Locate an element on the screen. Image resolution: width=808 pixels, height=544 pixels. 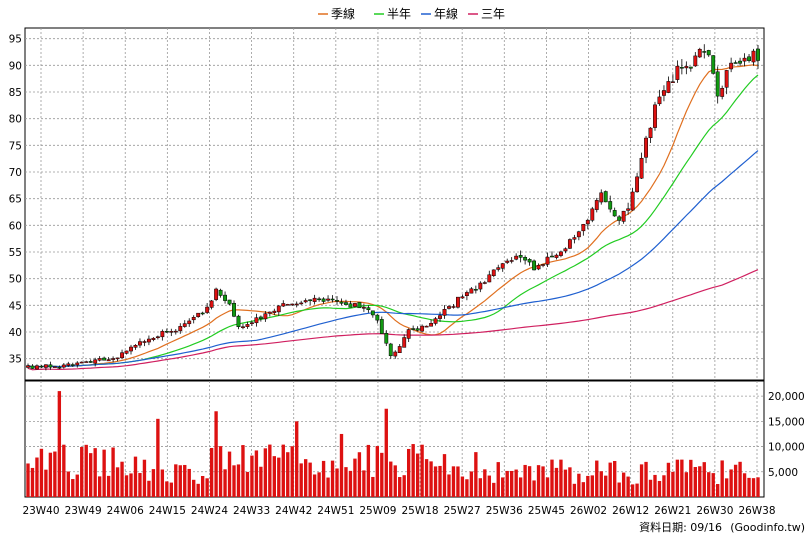
price-tick-label: 85 is located at coordinates (15, 93).